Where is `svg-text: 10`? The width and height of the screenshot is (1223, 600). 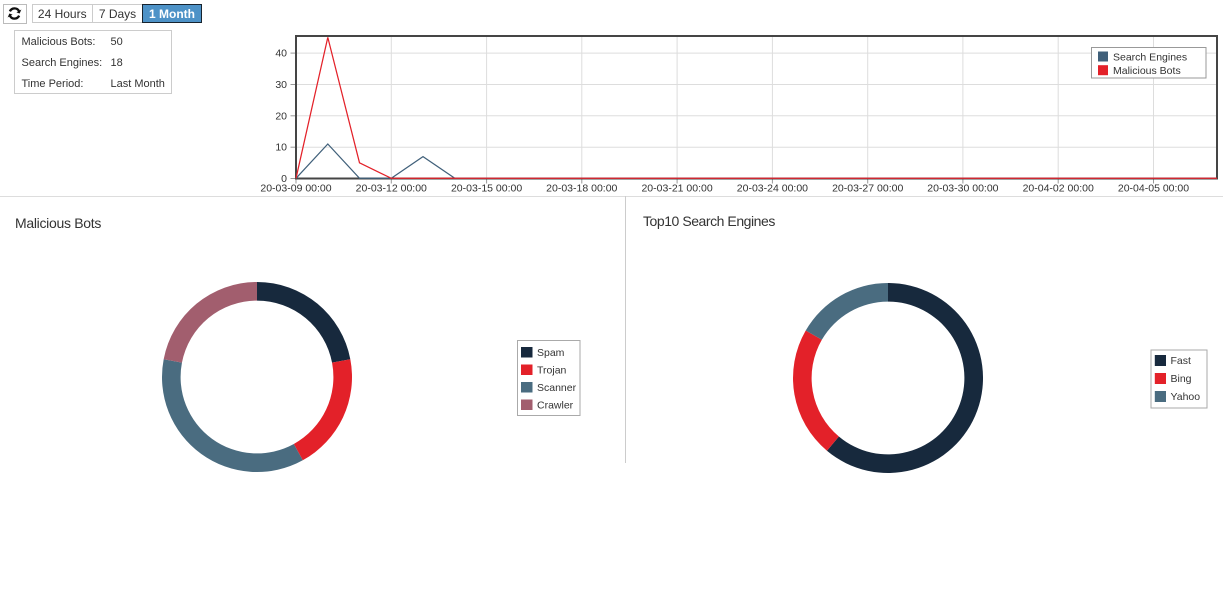 svg-text: 10 is located at coordinates (281, 148).